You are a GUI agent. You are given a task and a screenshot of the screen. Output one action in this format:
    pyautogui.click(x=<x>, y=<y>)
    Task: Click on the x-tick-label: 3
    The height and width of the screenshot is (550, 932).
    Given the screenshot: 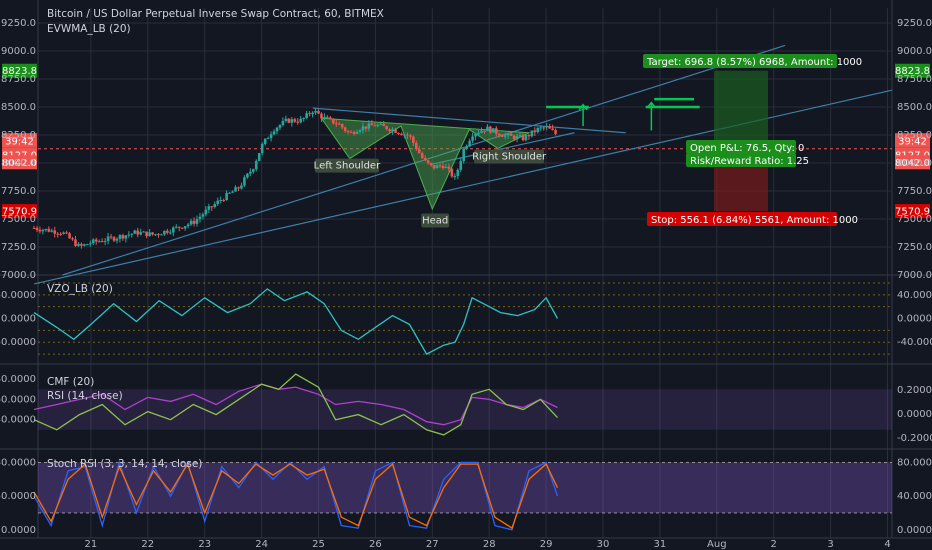 What is the action you would take?
    pyautogui.click(x=830, y=544)
    